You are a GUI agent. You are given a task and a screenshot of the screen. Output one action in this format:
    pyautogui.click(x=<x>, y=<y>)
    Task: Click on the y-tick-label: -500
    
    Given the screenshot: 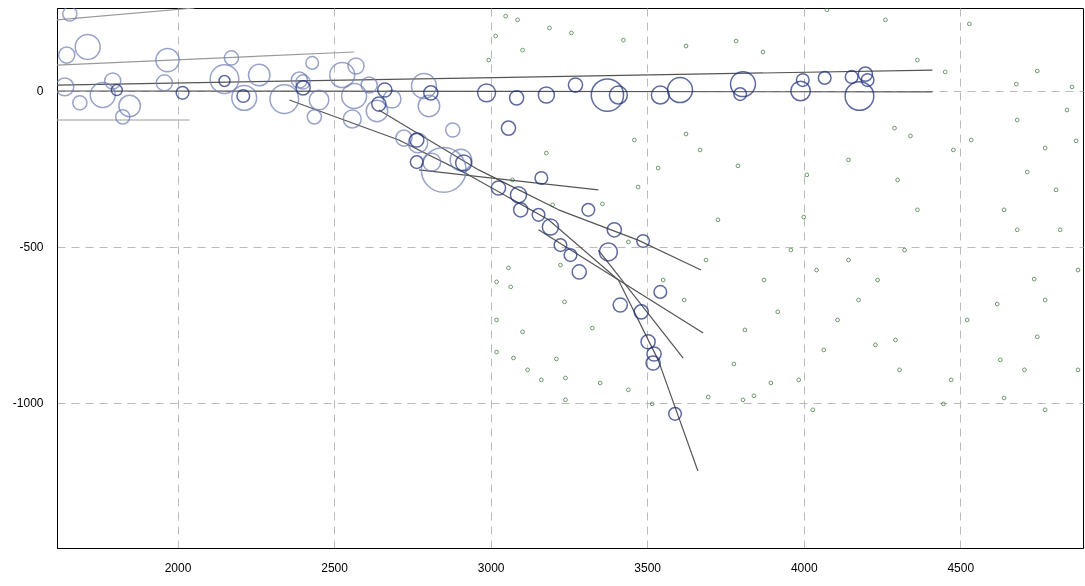 What is the action you would take?
    pyautogui.click(x=31, y=247)
    